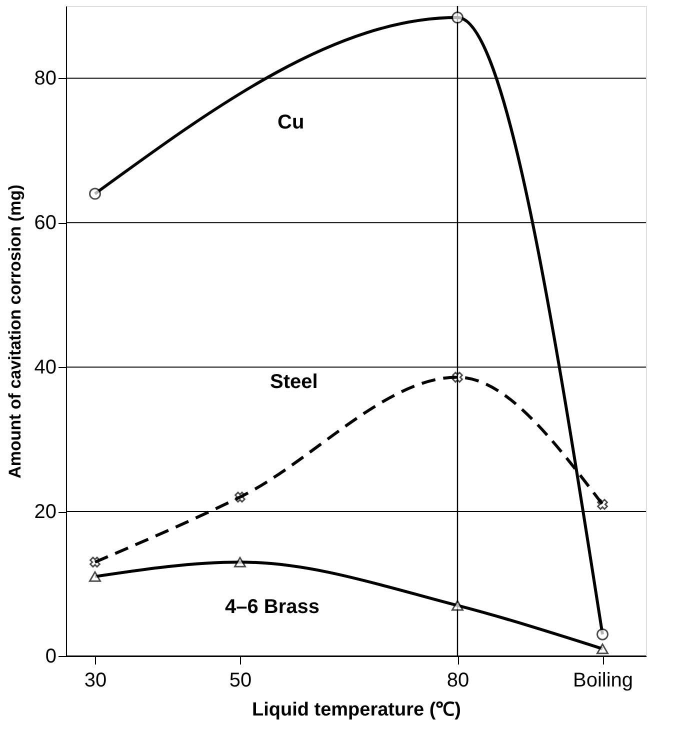  Describe the element at coordinates (291, 123) in the screenshot. I see `series-label: Cu` at that location.